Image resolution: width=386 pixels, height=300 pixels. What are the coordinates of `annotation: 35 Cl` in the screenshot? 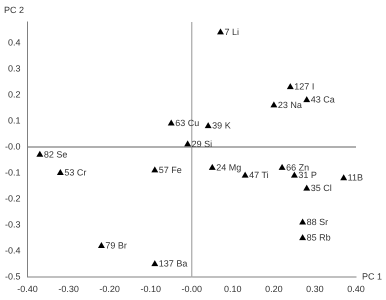 It's located at (321, 188).